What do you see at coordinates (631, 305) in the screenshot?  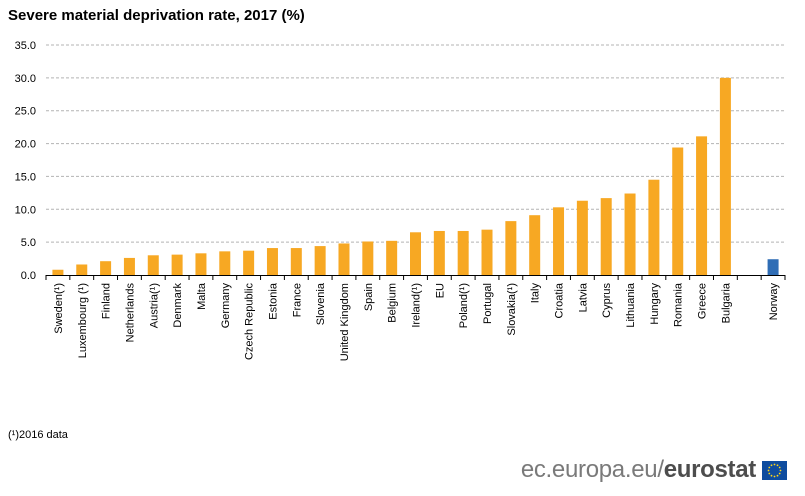 I see `x-tick-label: Lithuania` at bounding box center [631, 305].